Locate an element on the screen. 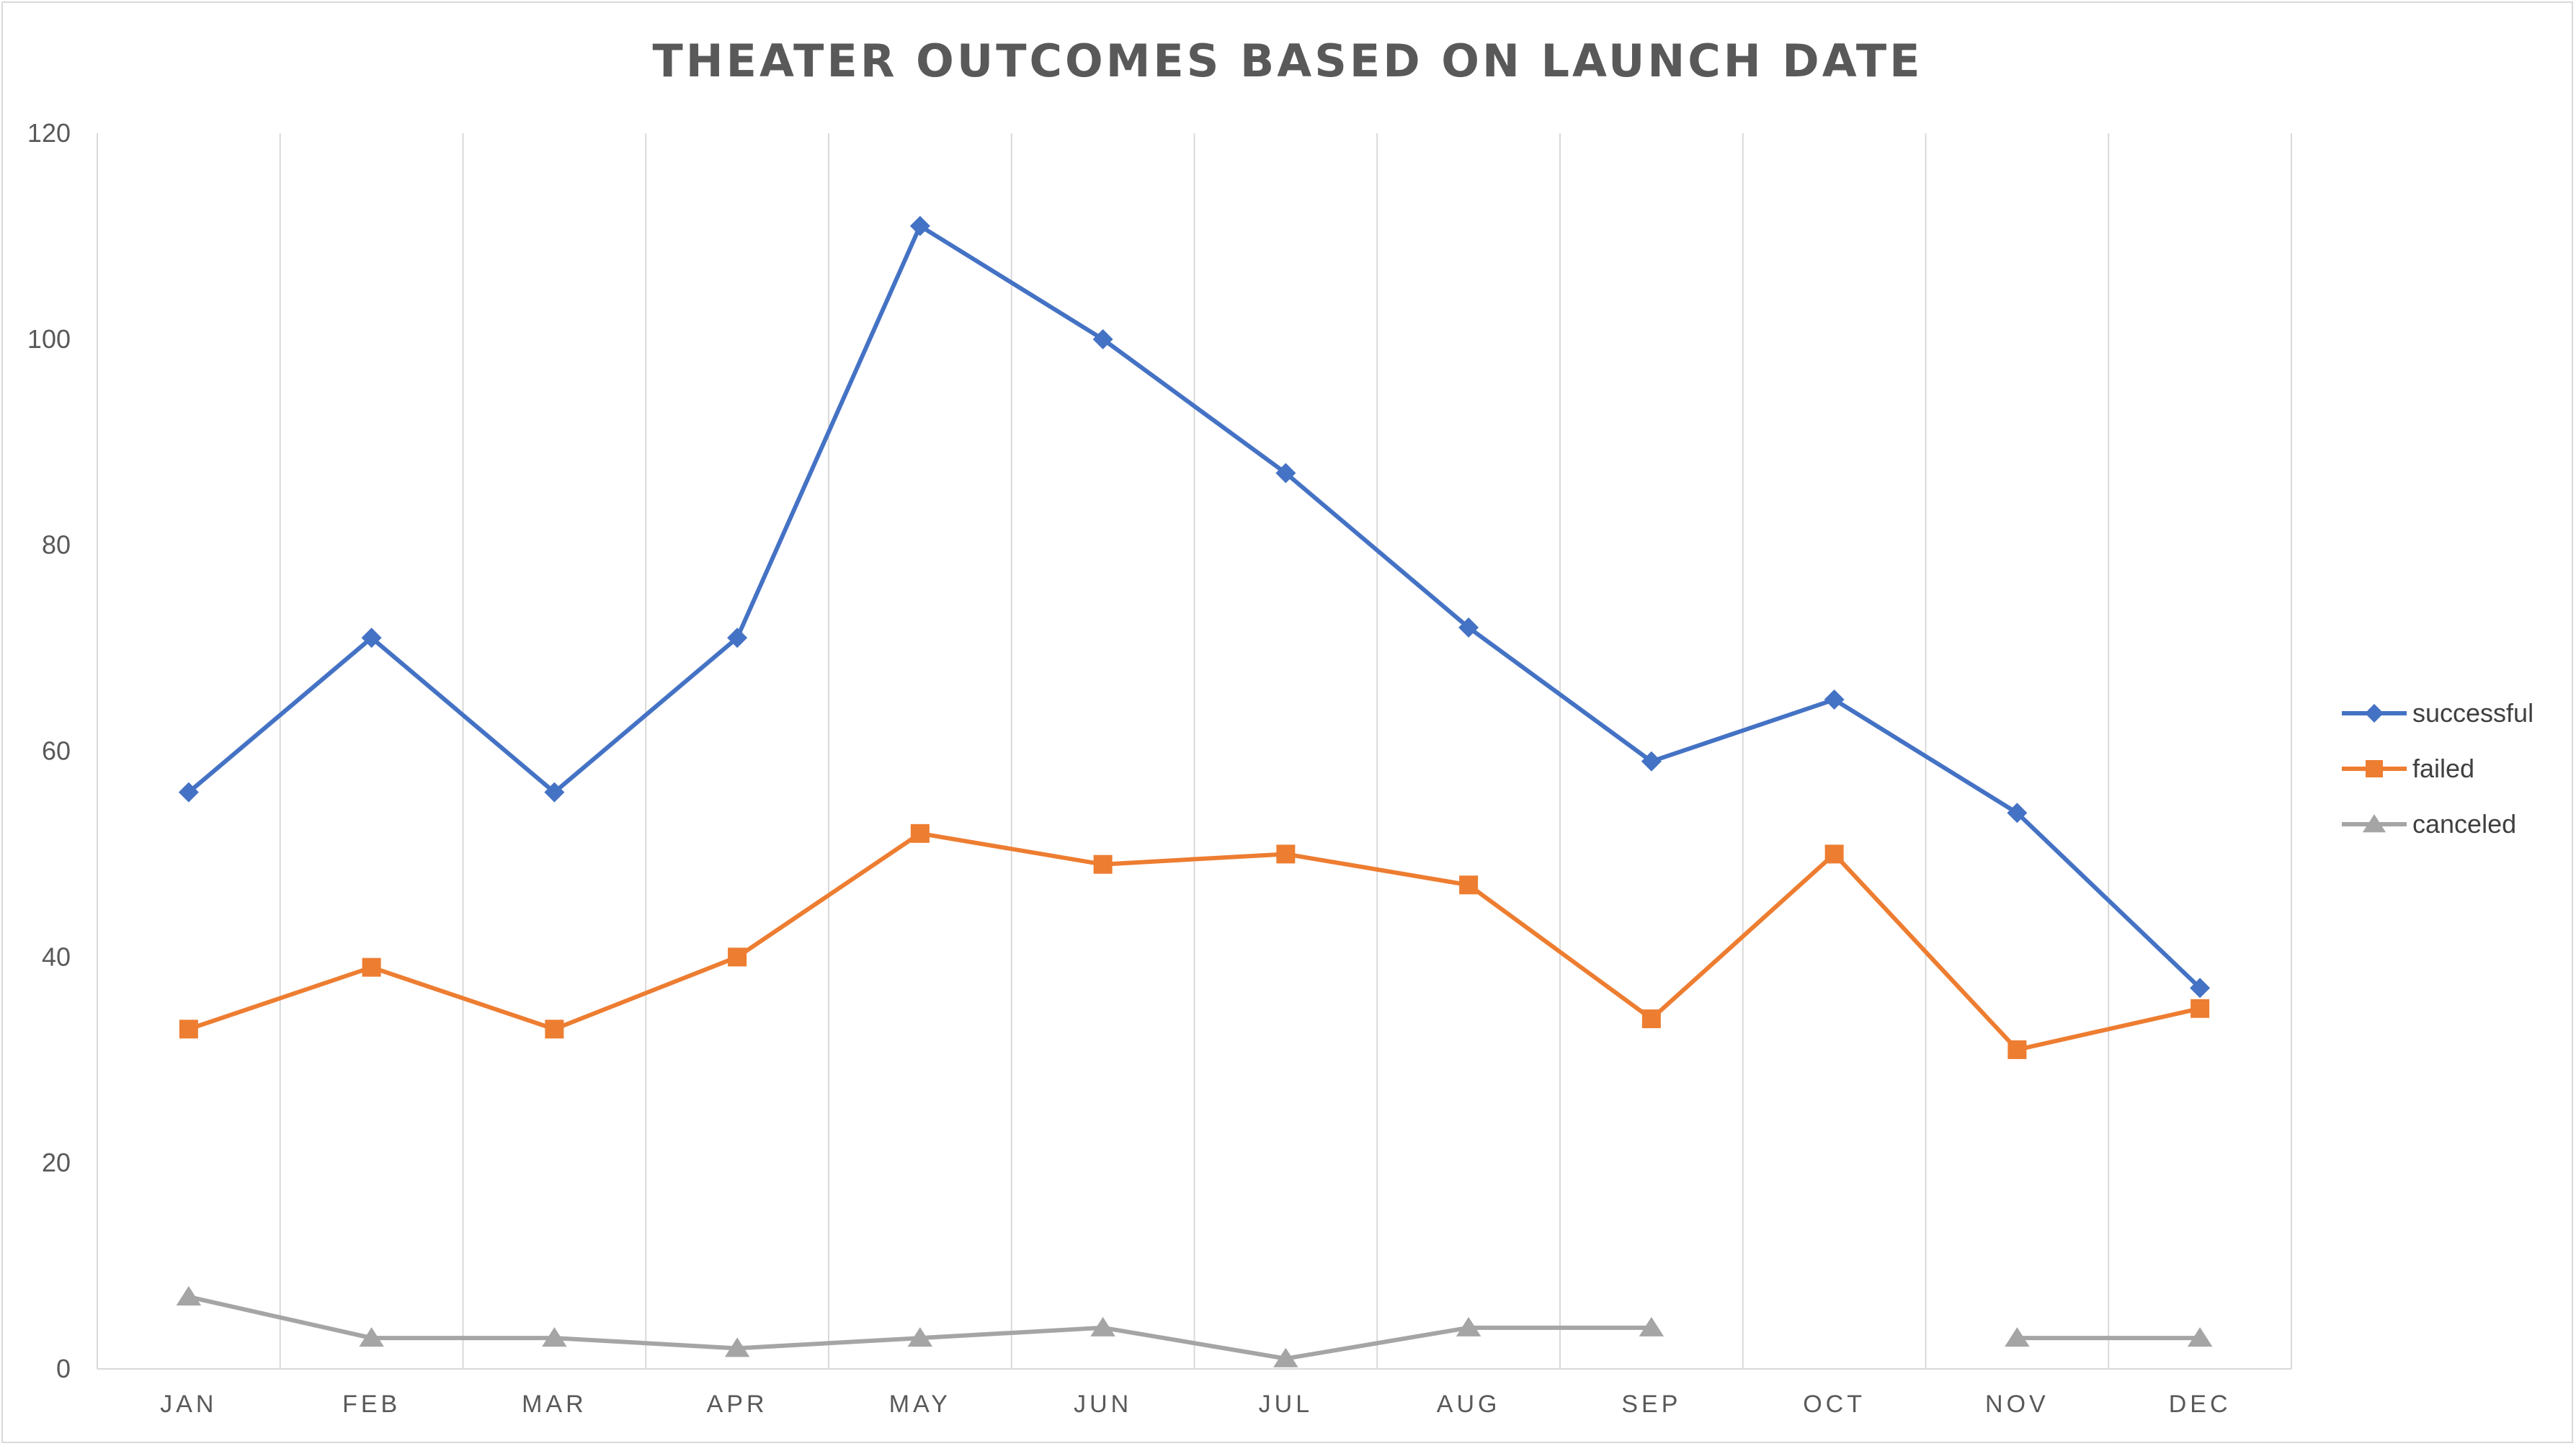 The height and width of the screenshot is (1446, 2576). x-tick-label: DEC is located at coordinates (2200, 1404).